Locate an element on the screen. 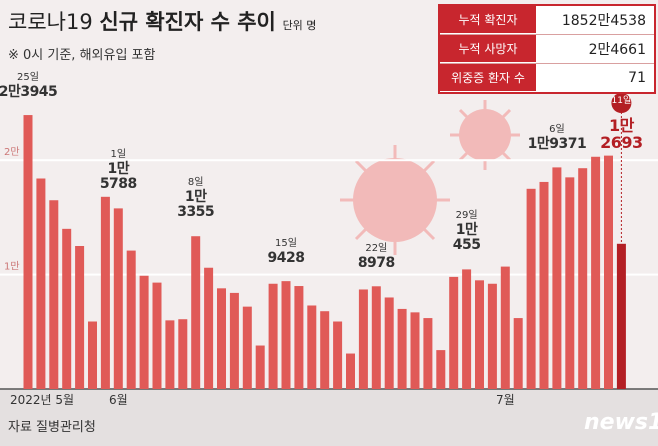 The image size is (658, 446). title-bold: 신규 확진자 수 추이 is located at coordinates (187, 22).